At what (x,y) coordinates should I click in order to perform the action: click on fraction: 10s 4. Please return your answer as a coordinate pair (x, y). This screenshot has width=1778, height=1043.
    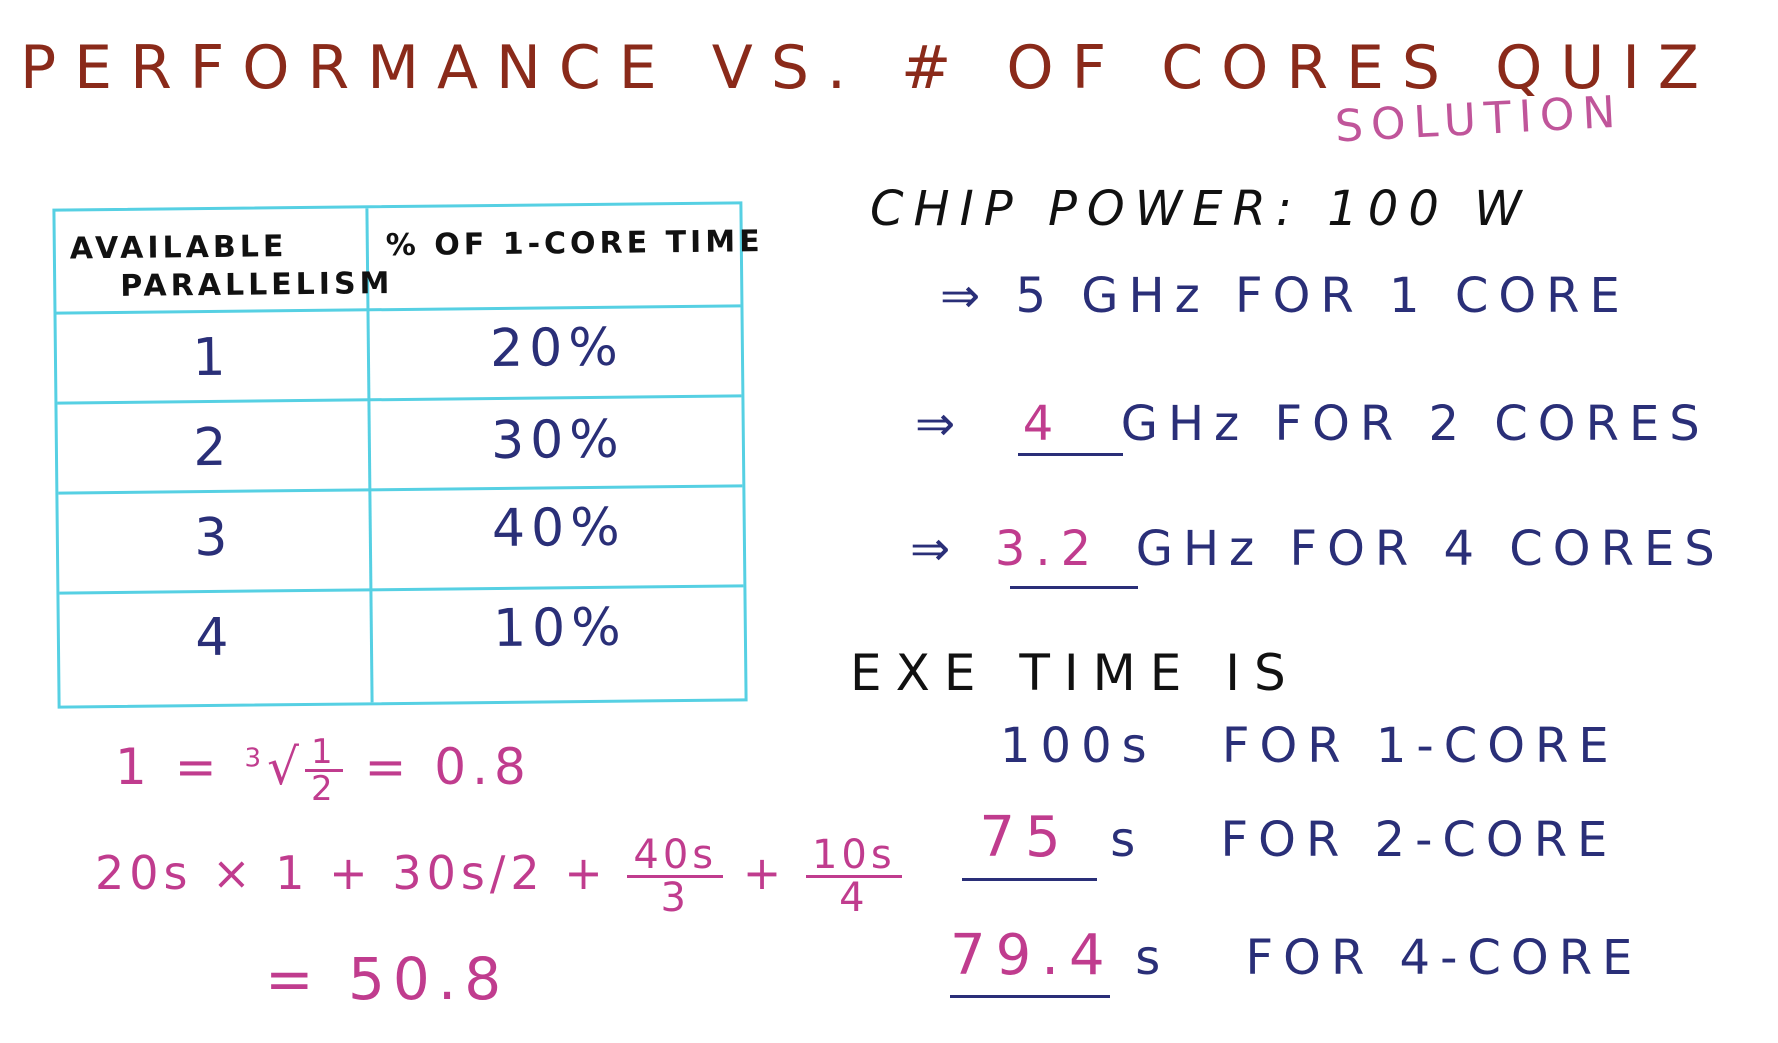
    Looking at the image, I should click on (853, 878).